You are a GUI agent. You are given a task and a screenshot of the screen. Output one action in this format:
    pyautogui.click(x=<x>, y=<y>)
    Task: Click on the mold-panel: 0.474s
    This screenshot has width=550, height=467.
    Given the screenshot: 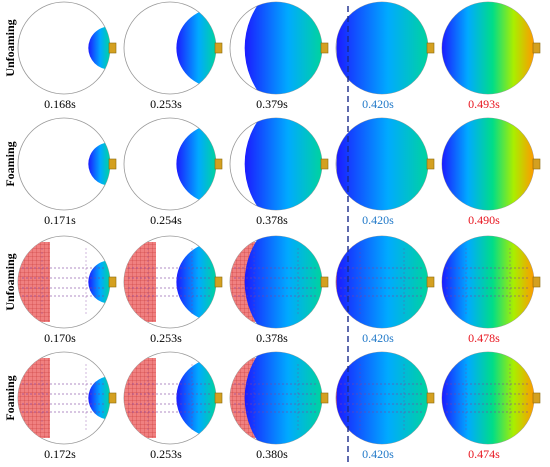 What is the action you would take?
    pyautogui.click(x=491, y=406)
    